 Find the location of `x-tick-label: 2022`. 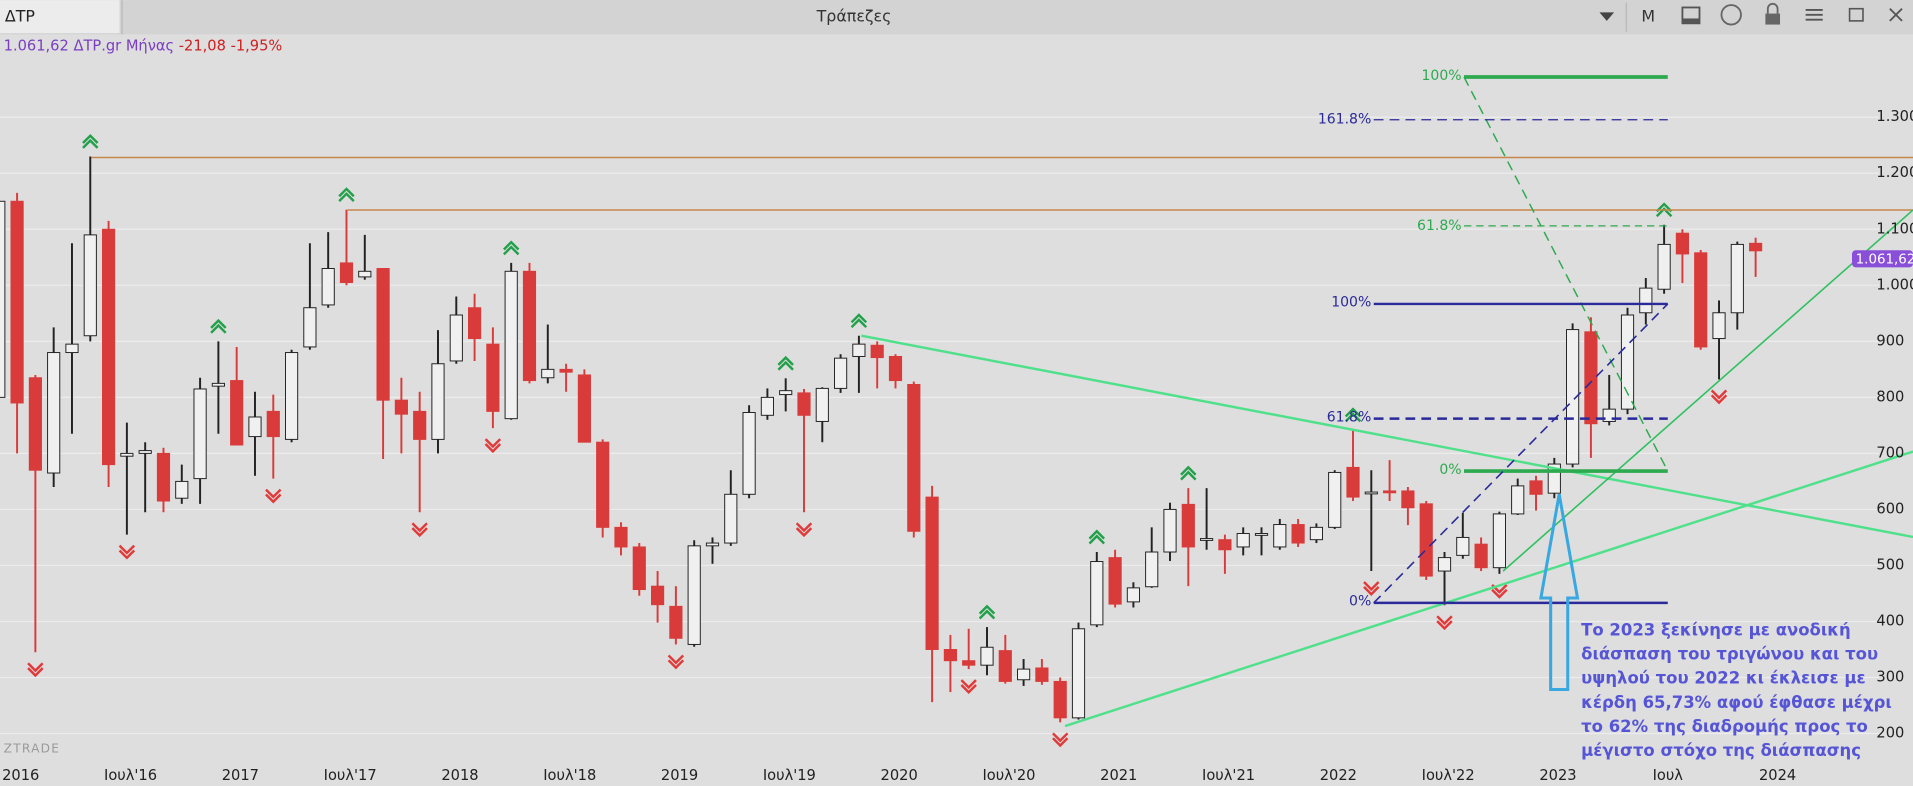

x-tick-label: 2022 is located at coordinates (1338, 775).